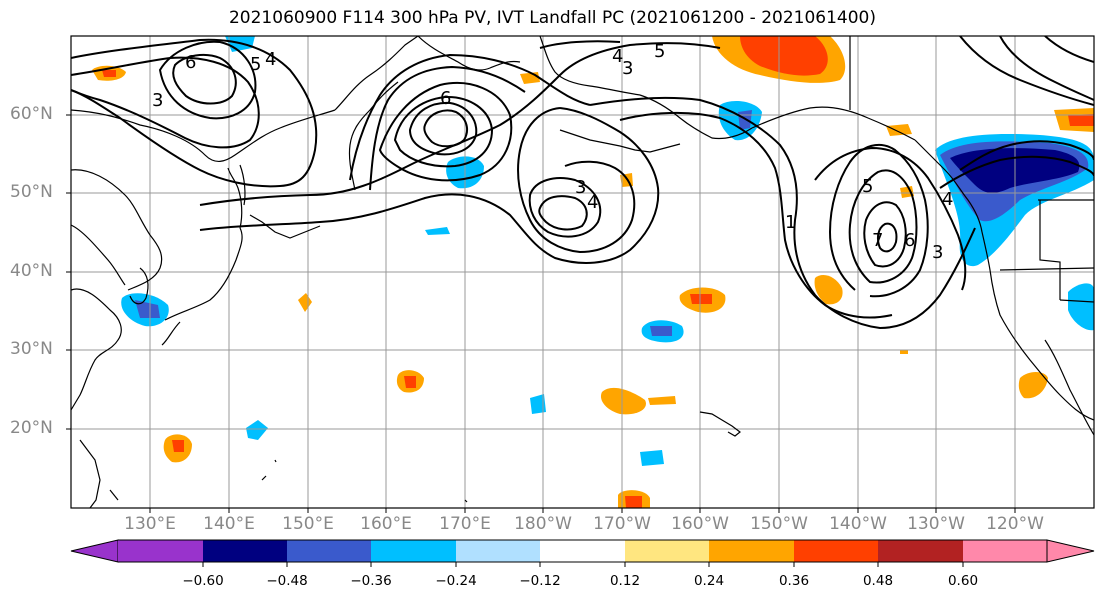 Image resolution: width=1105 pixels, height=601 pixels. What do you see at coordinates (31, 192) in the screenshot?
I see `lat-label: 50°N` at bounding box center [31, 192].